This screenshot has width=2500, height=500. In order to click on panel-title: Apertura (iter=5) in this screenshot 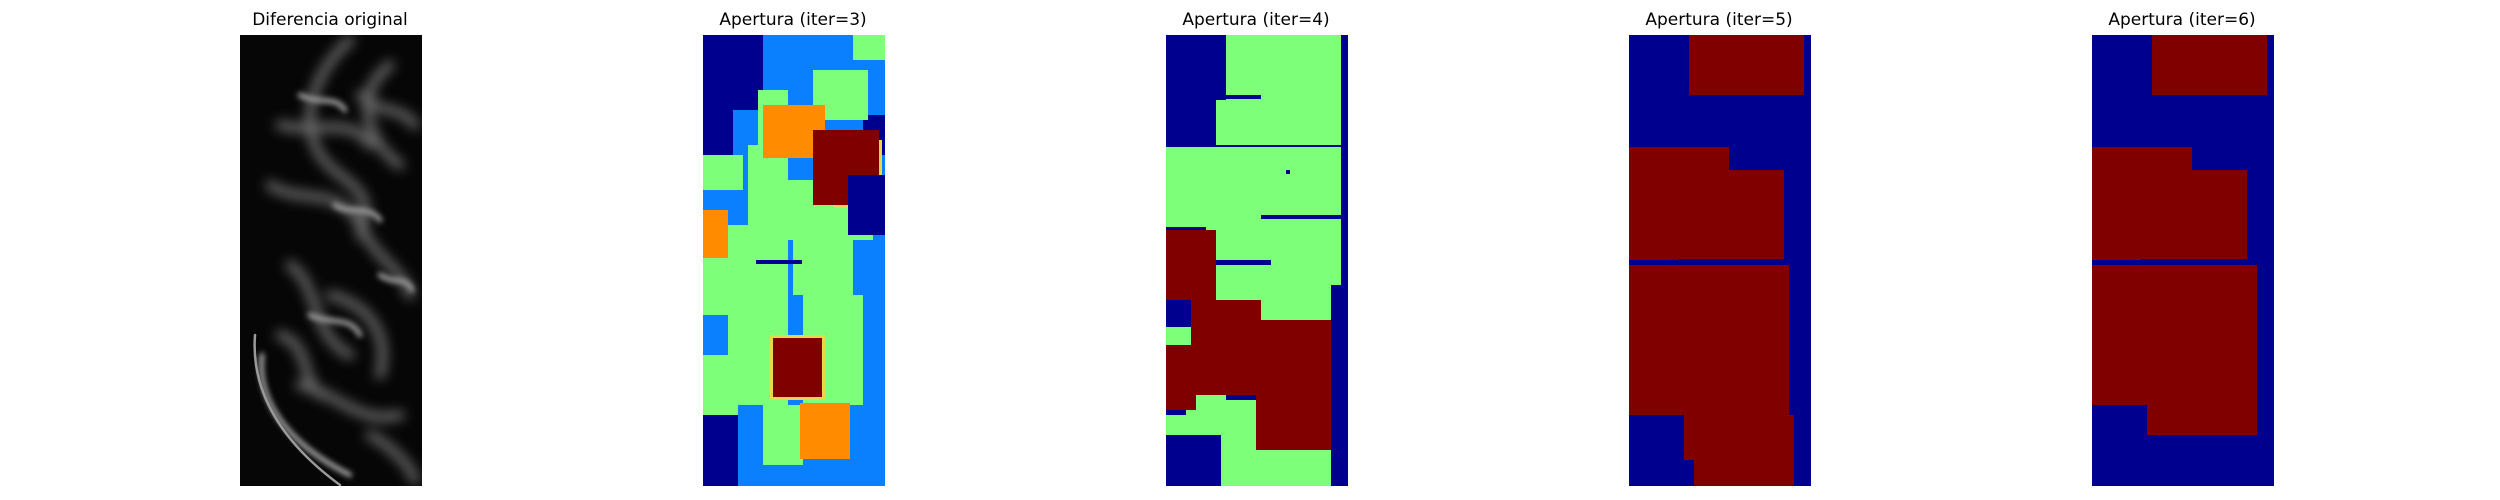, I will do `click(1719, 20)`.